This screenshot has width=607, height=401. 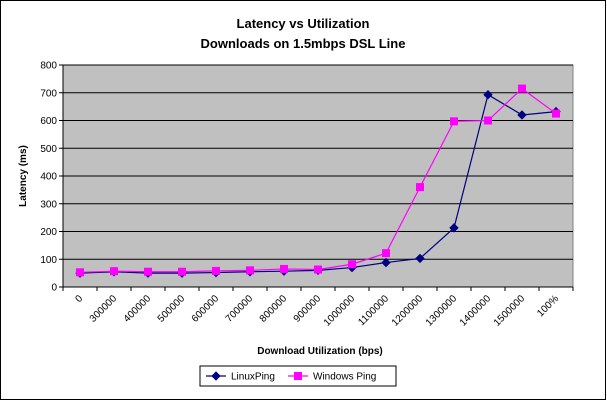 What do you see at coordinates (48, 93) in the screenshot?
I see `y-tick-label: 700` at bounding box center [48, 93].